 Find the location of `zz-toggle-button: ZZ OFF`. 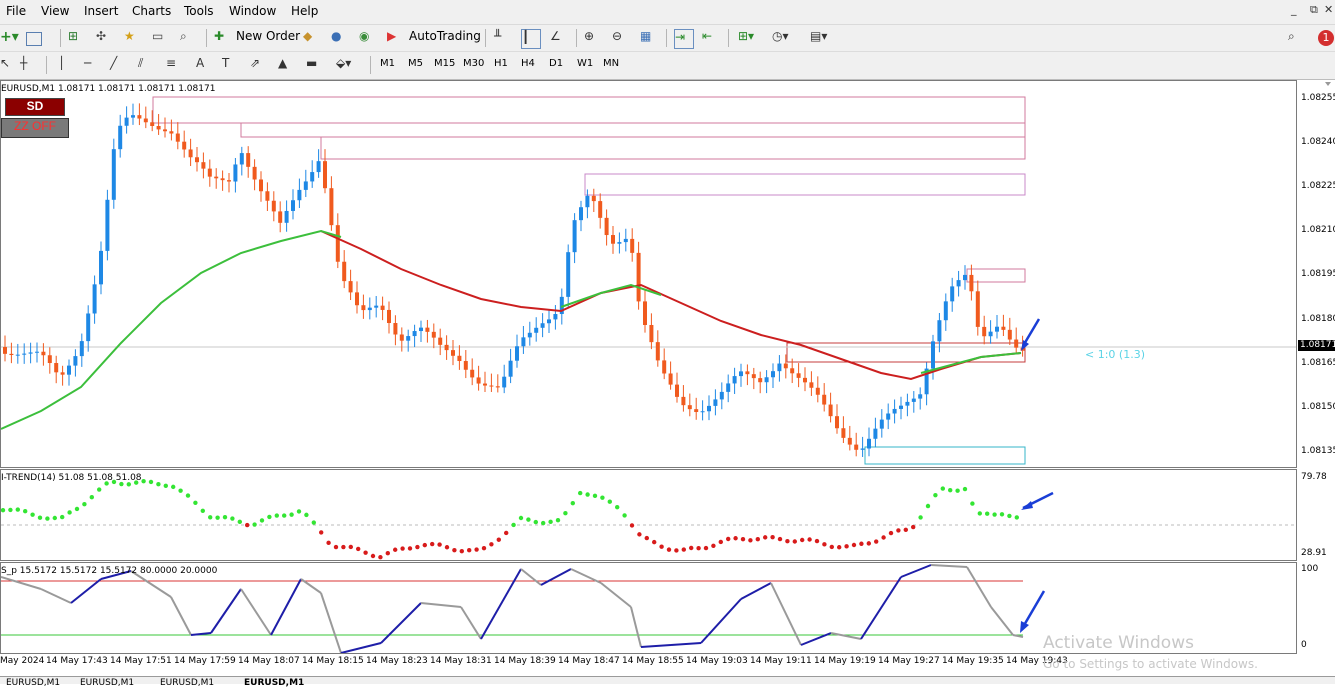

zz-toggle-button: ZZ OFF is located at coordinates (35, 128).